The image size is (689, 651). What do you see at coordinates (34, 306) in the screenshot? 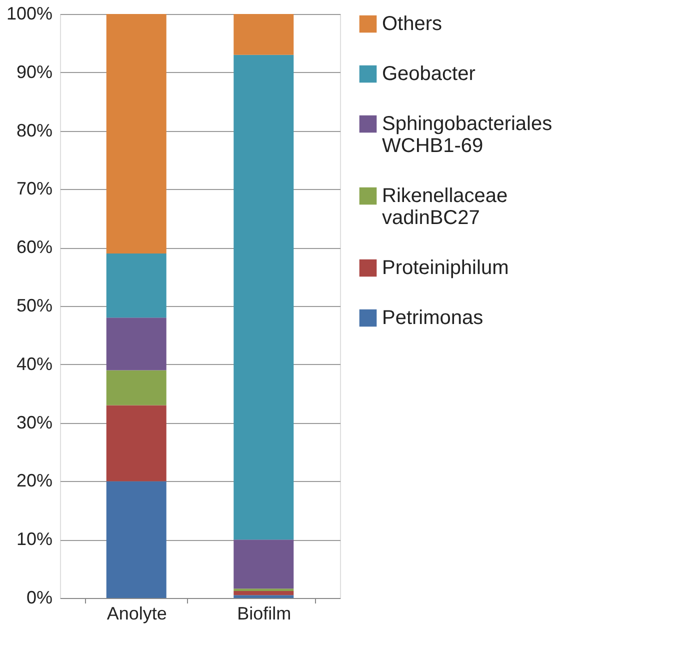
I see `y-tick-label: 50%` at bounding box center [34, 306].